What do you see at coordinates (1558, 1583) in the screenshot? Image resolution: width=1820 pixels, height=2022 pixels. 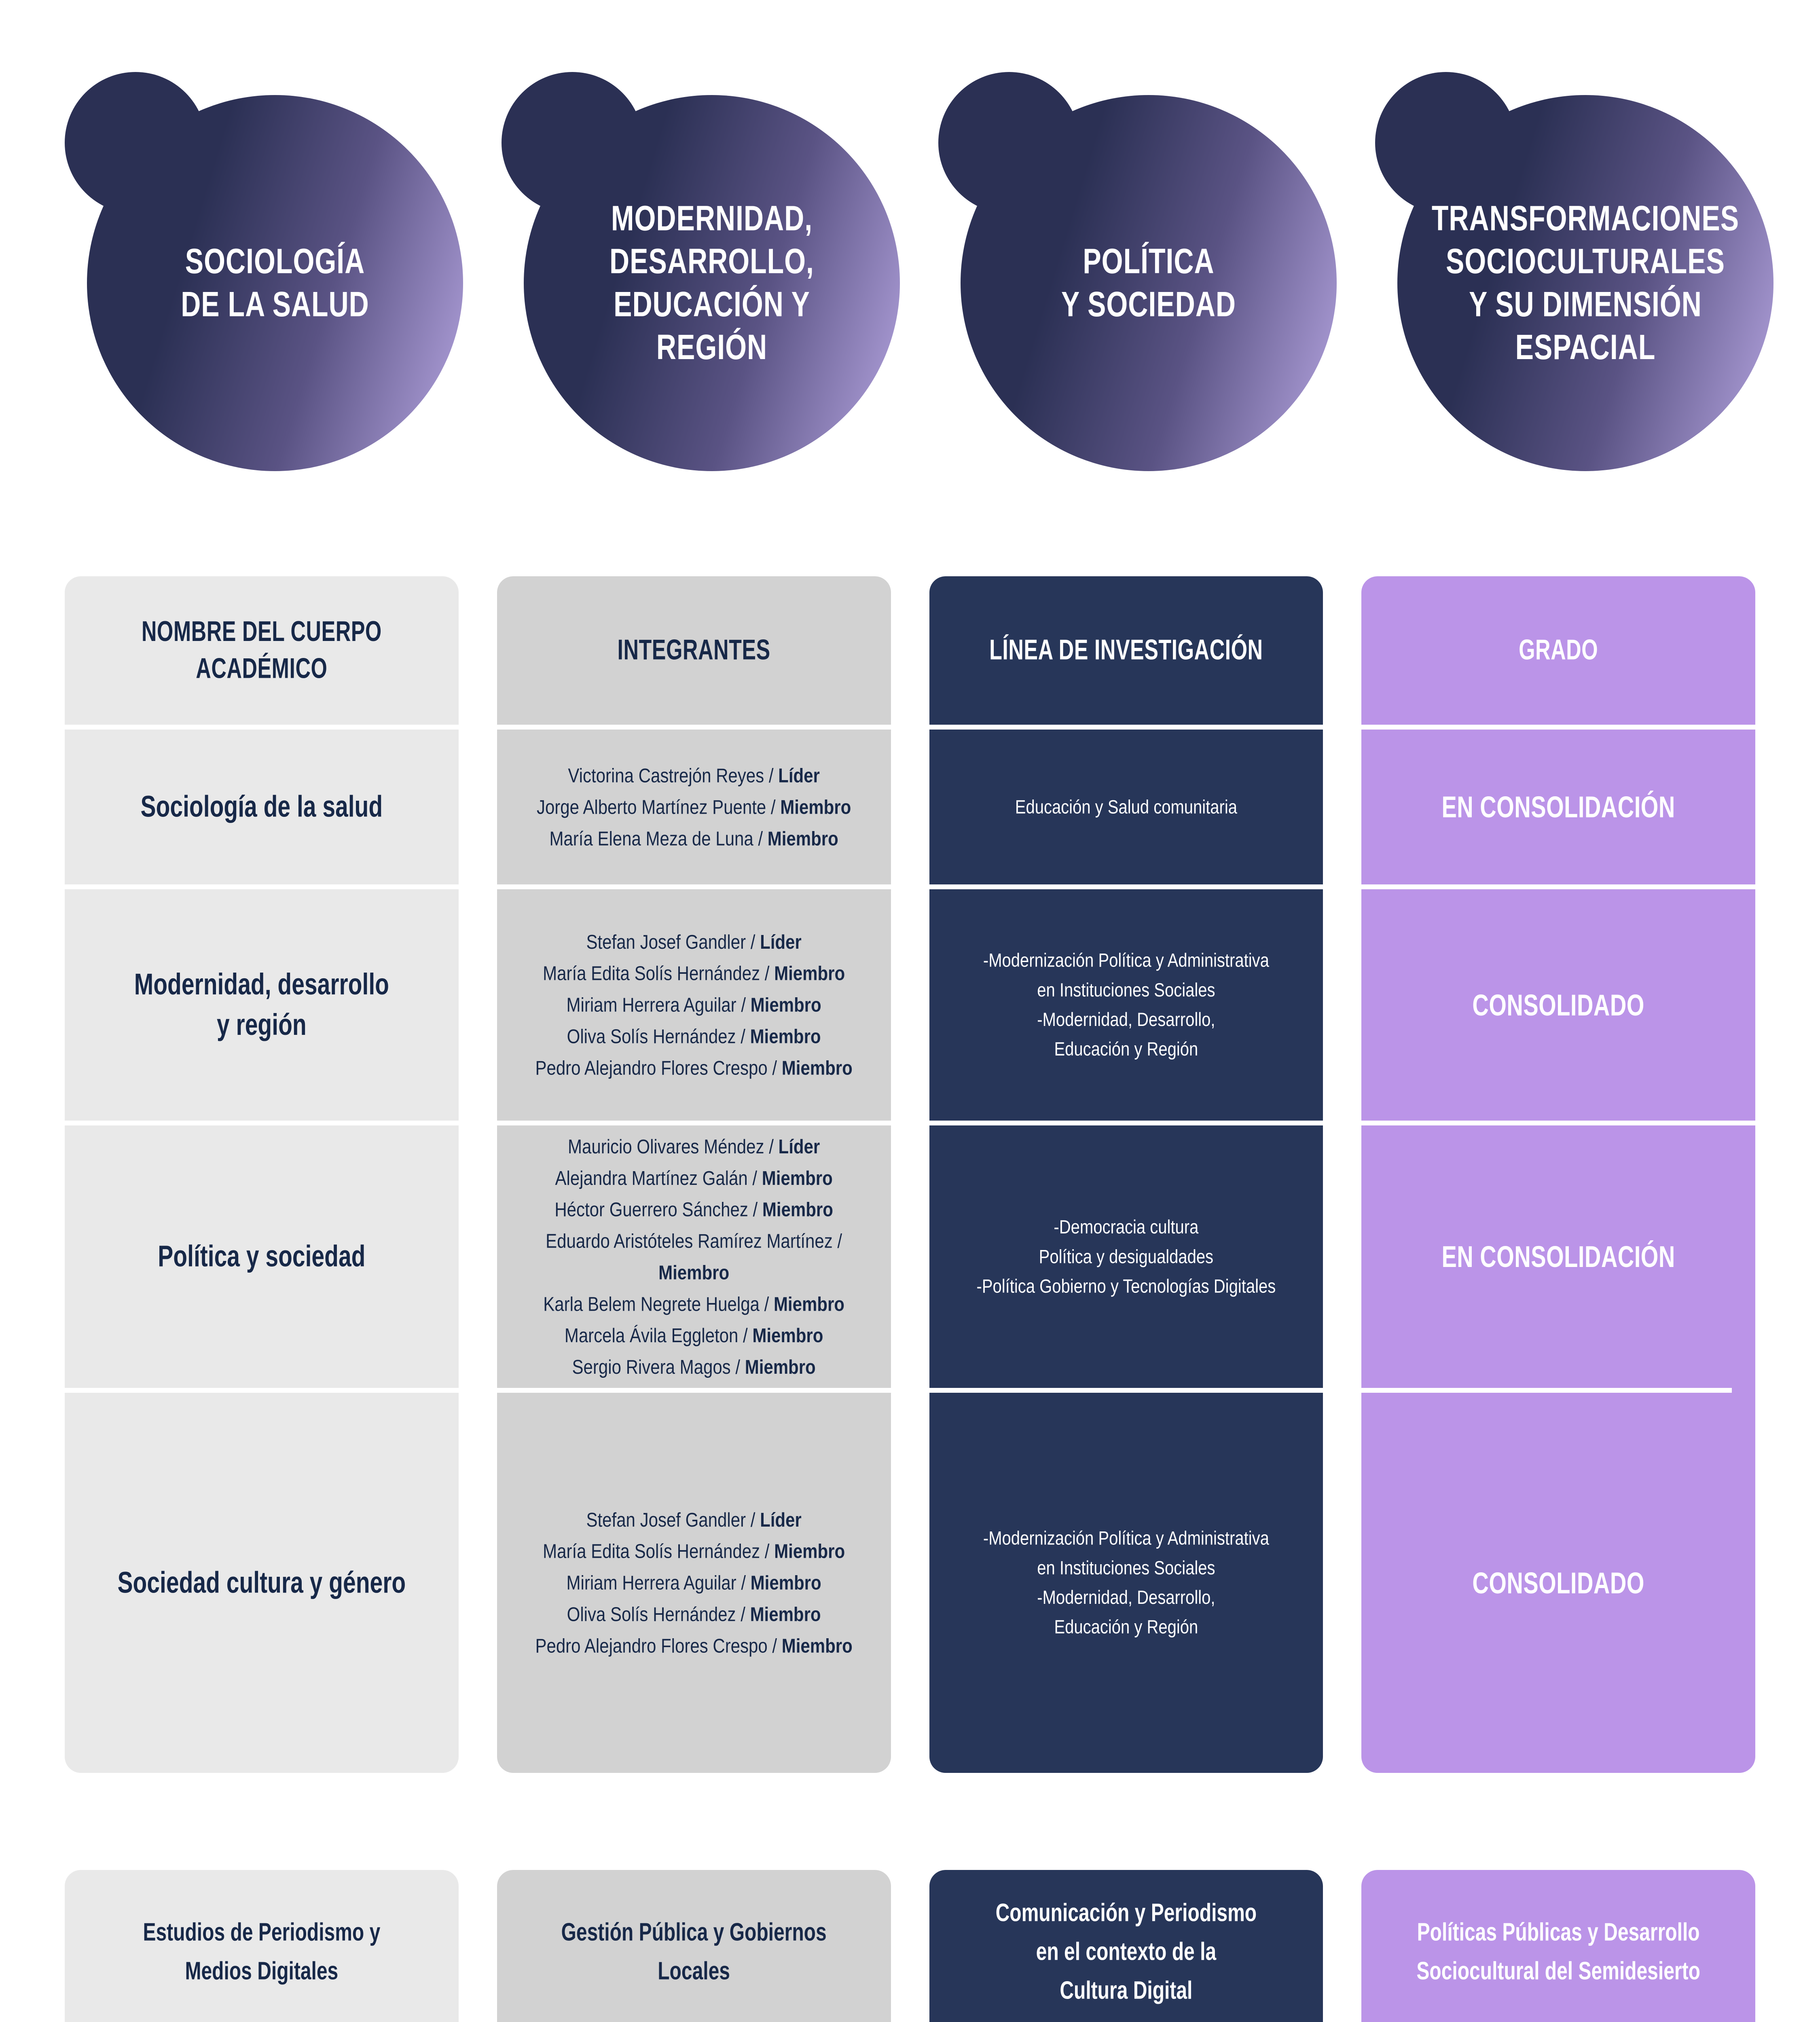 I see `grade-value: CONSOLIDADO` at bounding box center [1558, 1583].